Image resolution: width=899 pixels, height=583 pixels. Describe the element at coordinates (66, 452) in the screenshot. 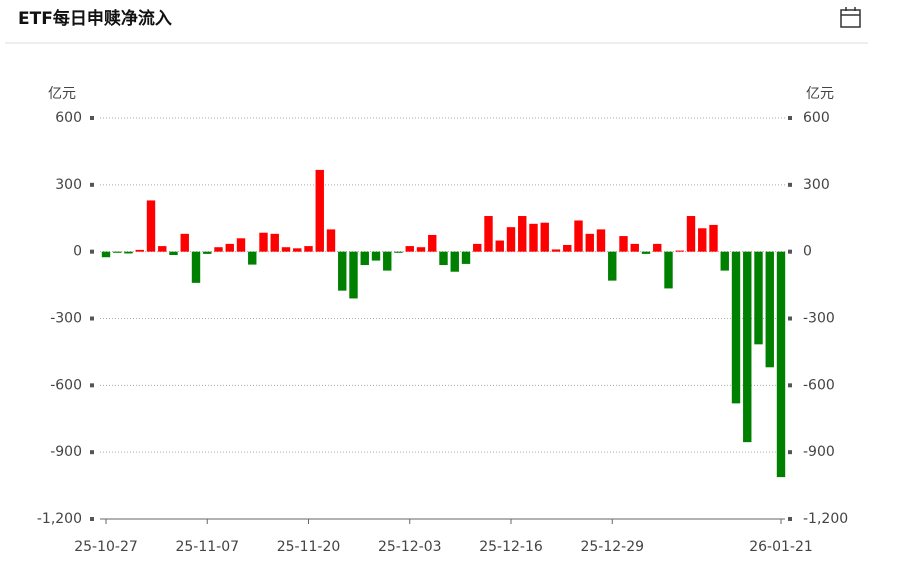

I see `y-tick-label: -900` at that location.